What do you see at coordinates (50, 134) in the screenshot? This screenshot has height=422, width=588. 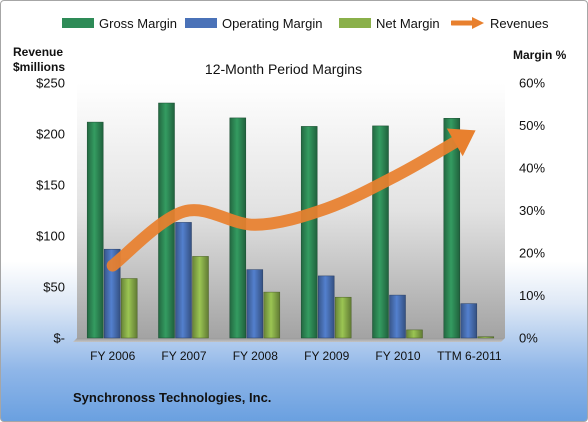 I see `left-tick-label-4: $200` at bounding box center [50, 134].